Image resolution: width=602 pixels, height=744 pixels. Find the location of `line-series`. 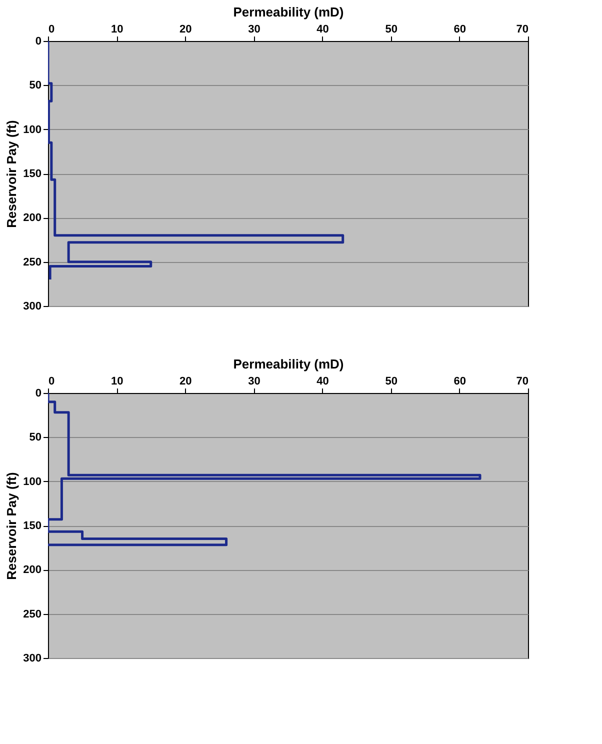

line-series is located at coordinates (265, 469).